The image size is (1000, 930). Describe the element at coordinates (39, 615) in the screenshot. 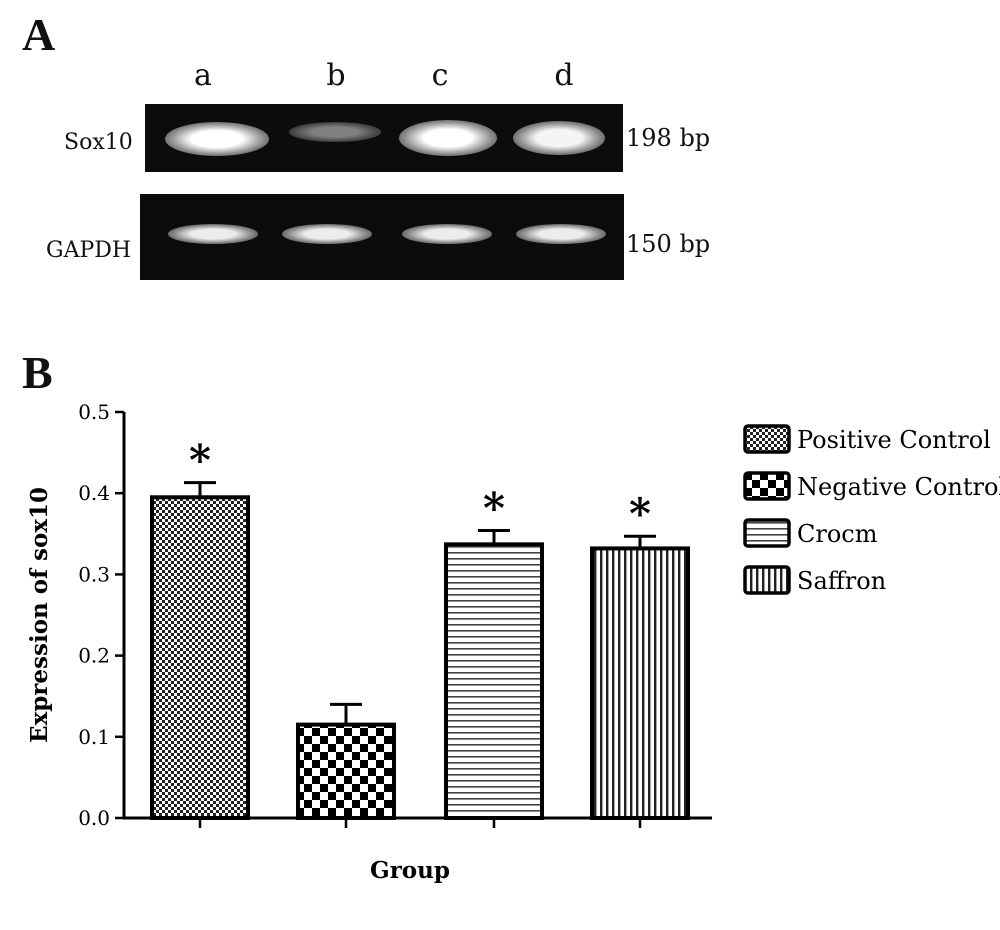

I see `y-axis-label: Expression of sox10` at that location.